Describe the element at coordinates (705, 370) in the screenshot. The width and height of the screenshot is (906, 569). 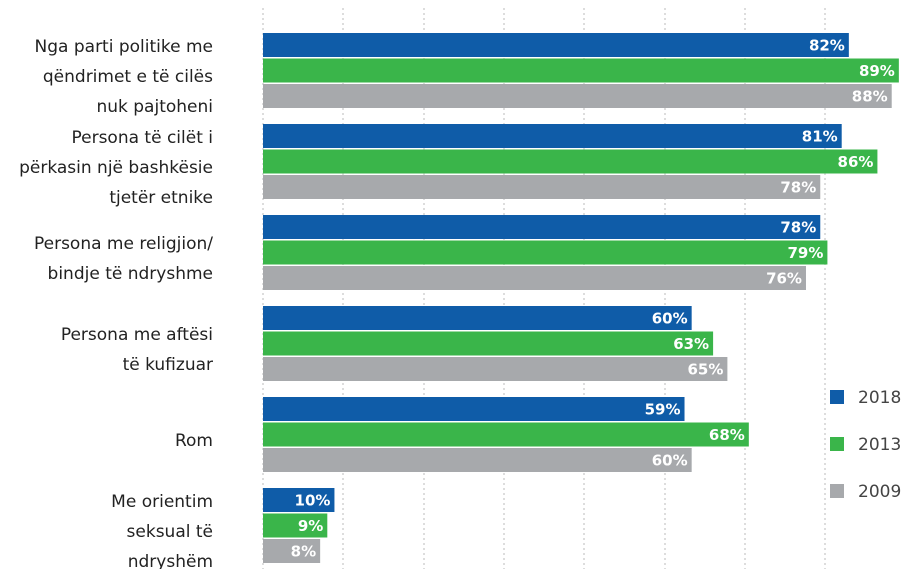
I see `value-label: 65%` at that location.